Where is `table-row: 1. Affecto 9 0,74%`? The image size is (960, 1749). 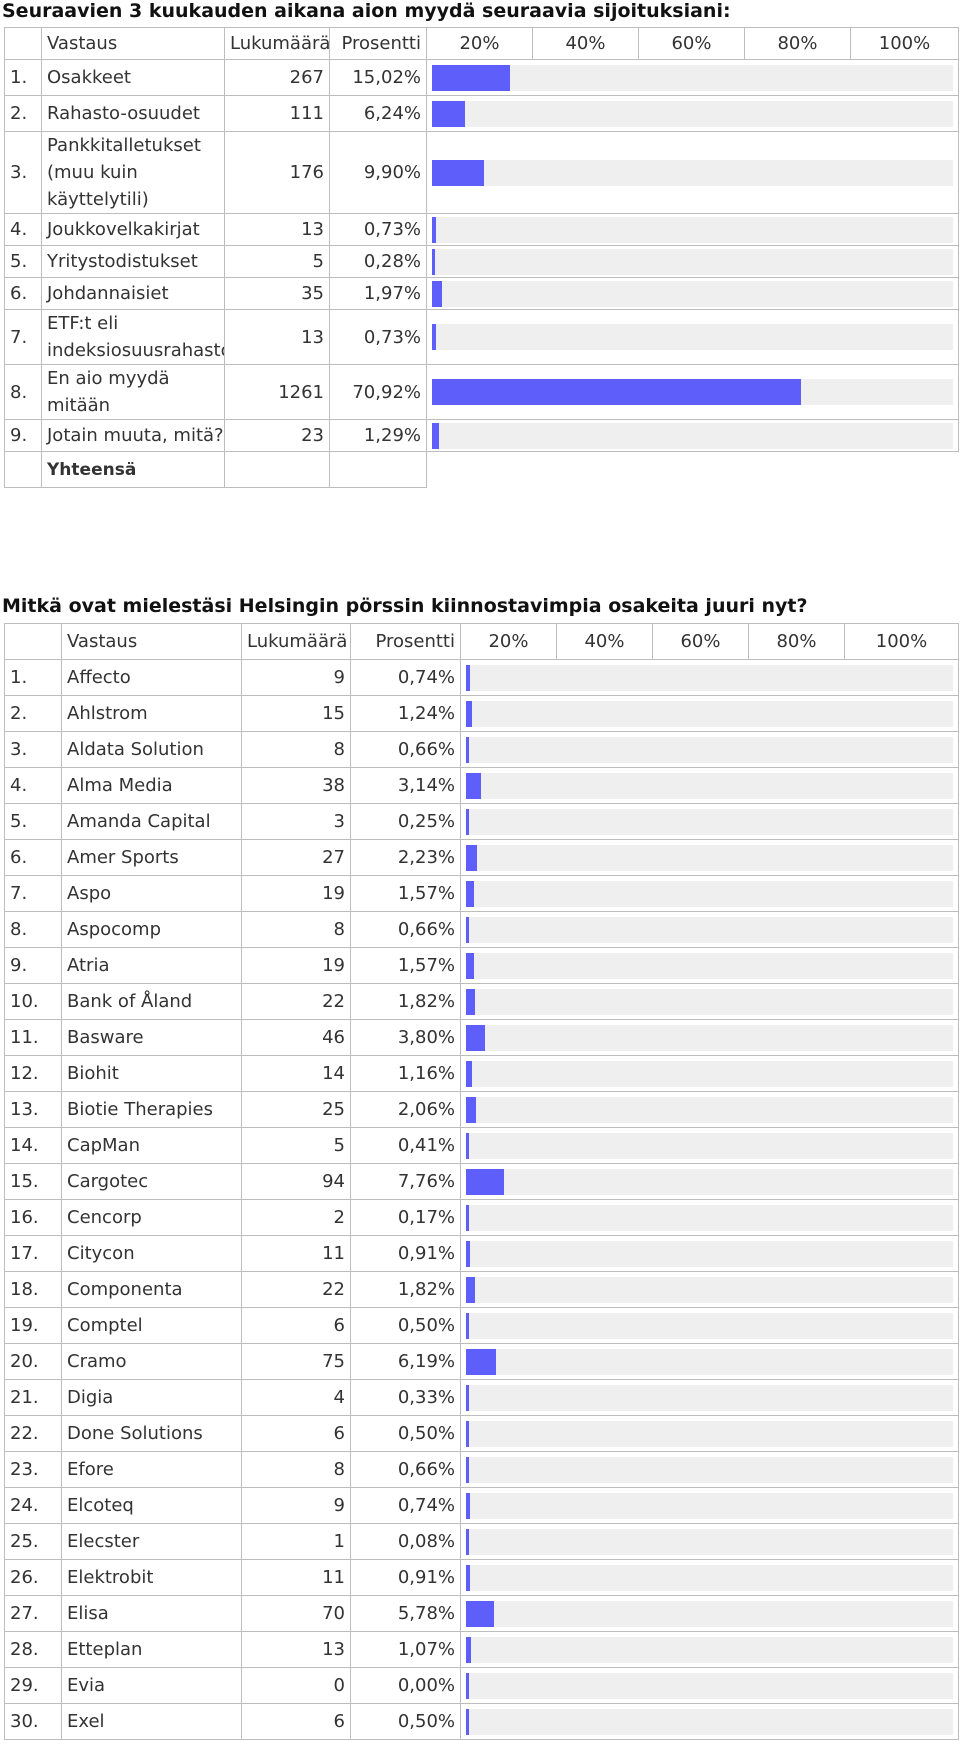 table-row: 1. Affecto 9 0,74% is located at coordinates (481, 677).